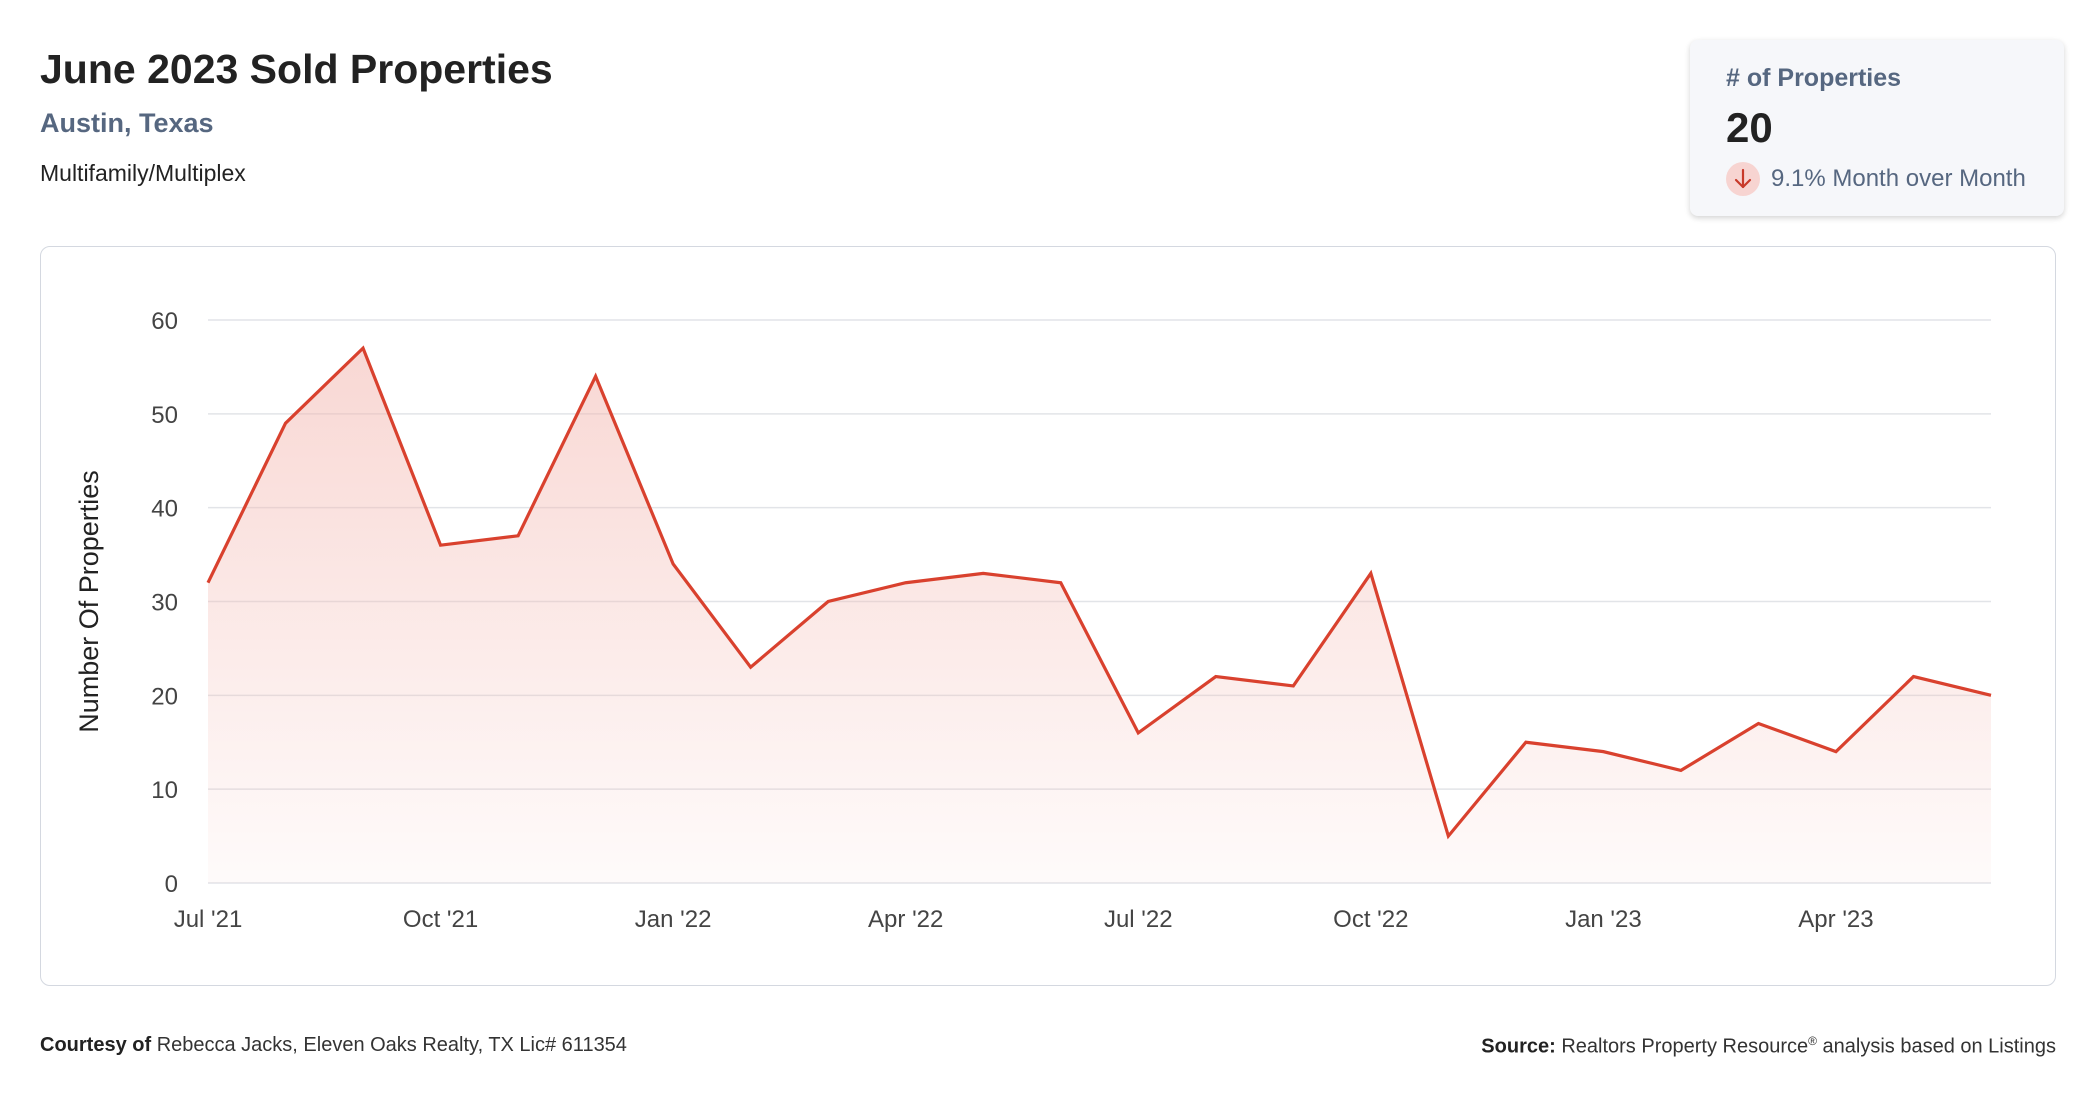 The width and height of the screenshot is (2096, 1100). What do you see at coordinates (905, 919) in the screenshot?
I see `x-tick-label: Apr '22` at bounding box center [905, 919].